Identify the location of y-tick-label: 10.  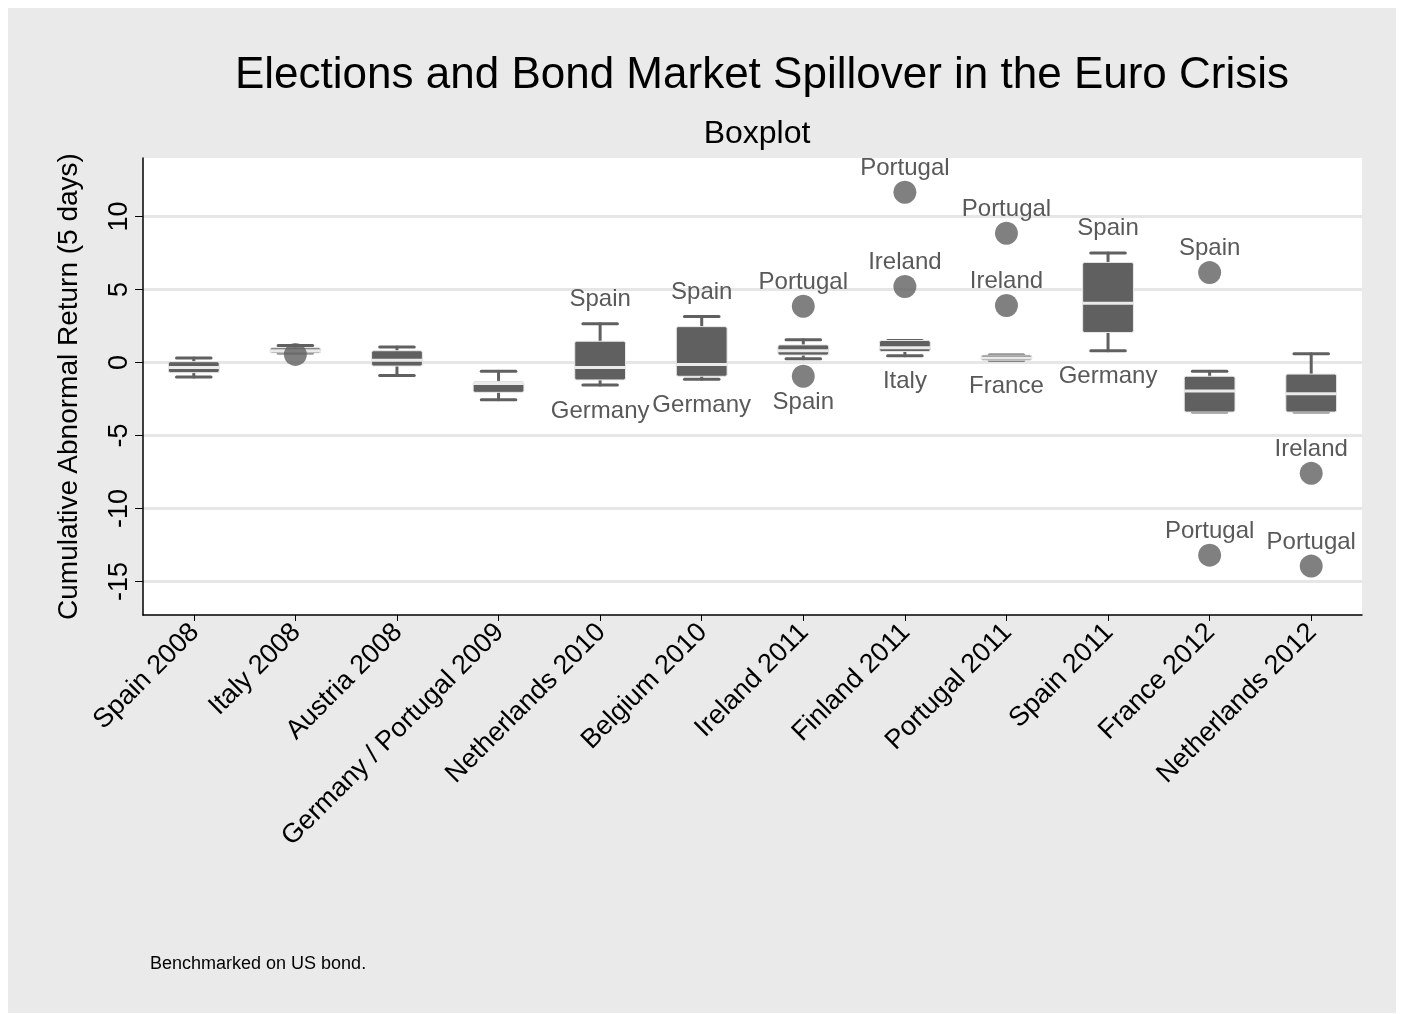
(117, 216).